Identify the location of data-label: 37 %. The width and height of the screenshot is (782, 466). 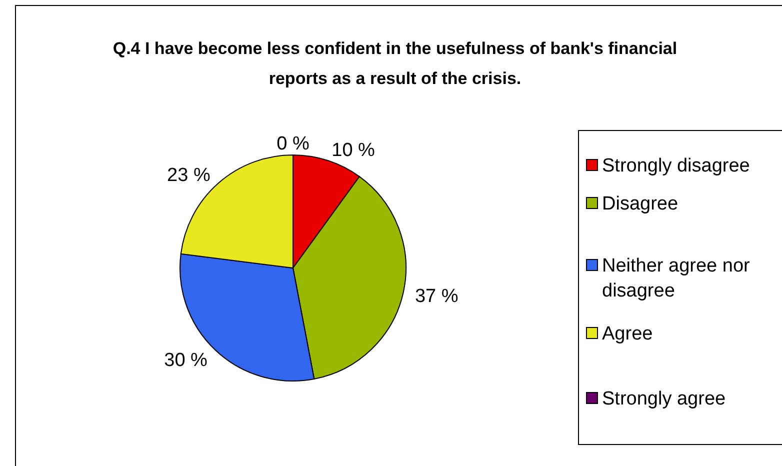
(436, 296).